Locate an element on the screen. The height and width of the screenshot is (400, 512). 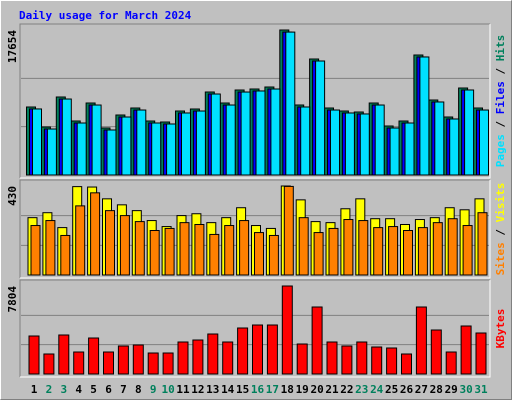
x-tick-label: 9 is located at coordinates (153, 389).